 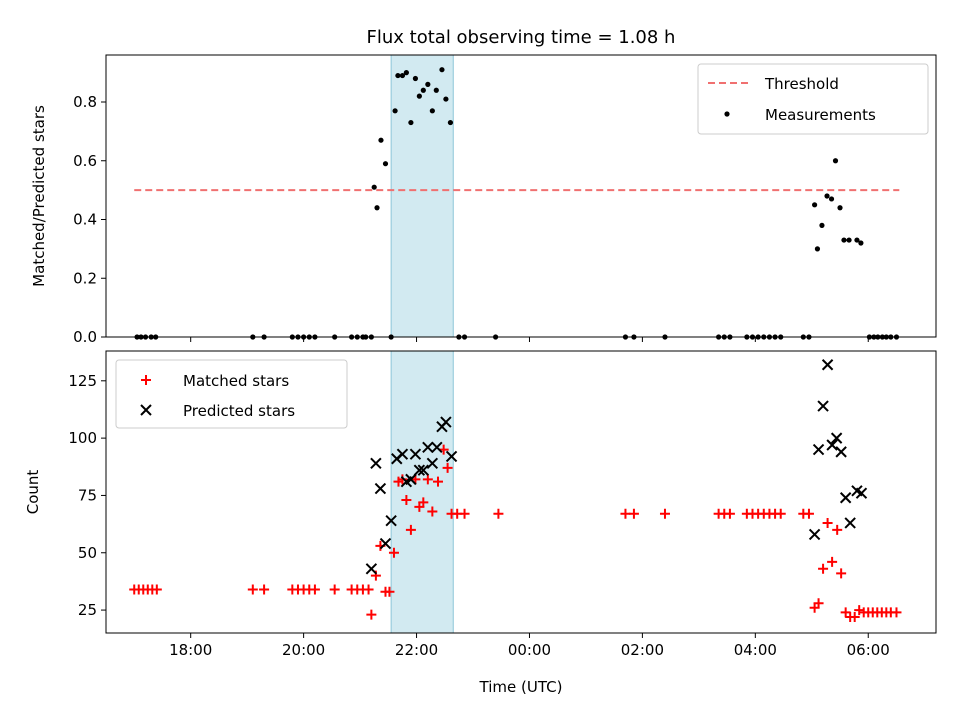 I want to click on x-tick-label: 20:00, so click(x=303, y=650).